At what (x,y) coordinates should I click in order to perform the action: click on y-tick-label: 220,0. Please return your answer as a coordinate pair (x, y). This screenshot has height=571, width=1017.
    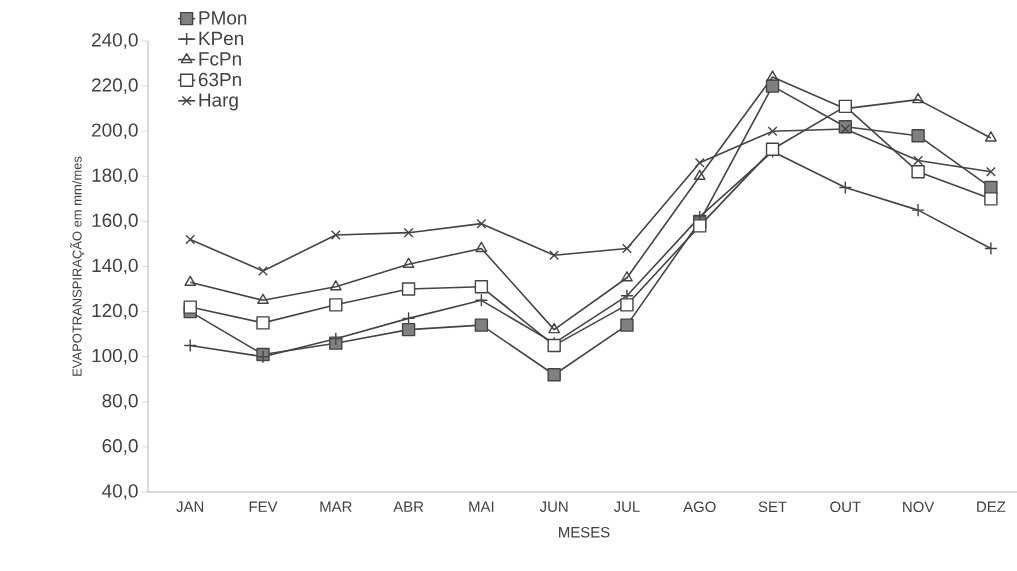
    Looking at the image, I should click on (115, 86).